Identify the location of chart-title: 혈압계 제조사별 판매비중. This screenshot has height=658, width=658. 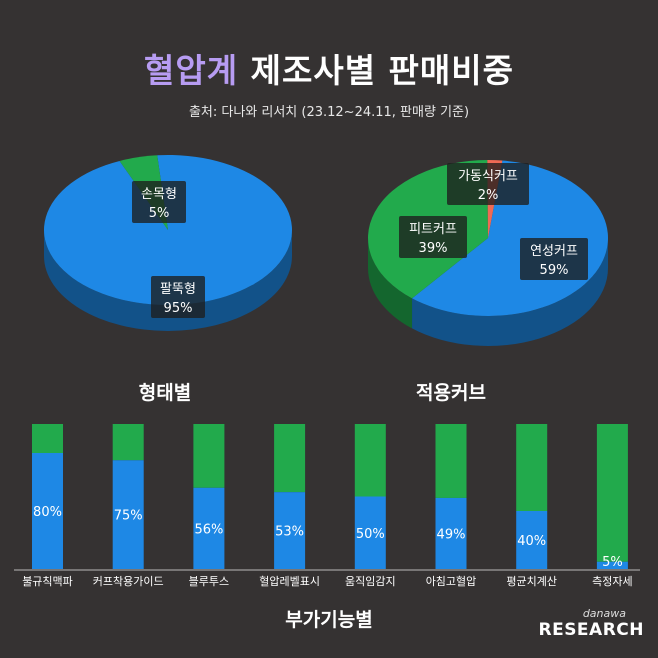
(329, 68).